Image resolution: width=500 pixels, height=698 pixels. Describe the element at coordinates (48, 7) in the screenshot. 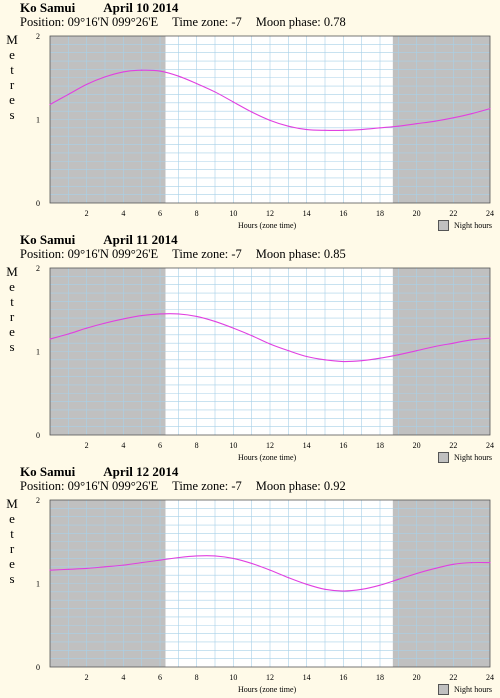

I see `location-name: Ko Samui` at that location.